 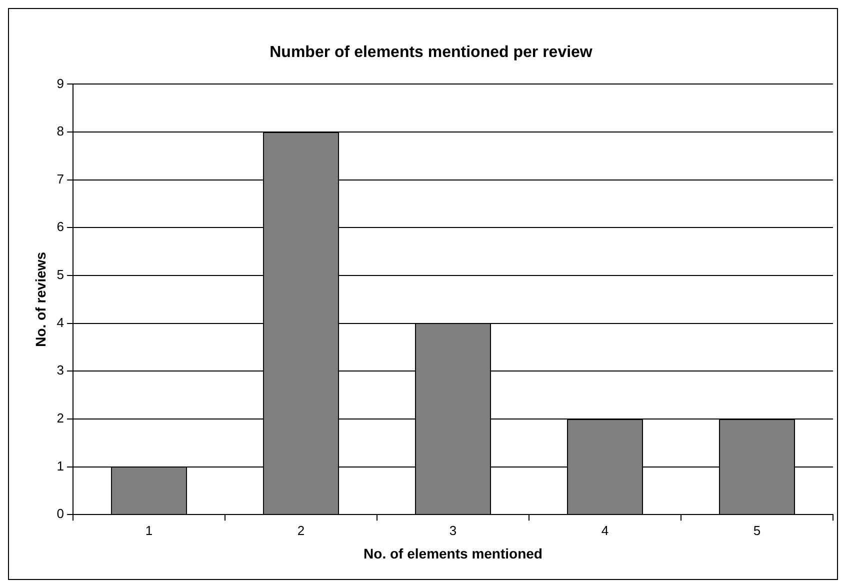 I want to click on y-tick-label: 5, so click(x=60, y=274).